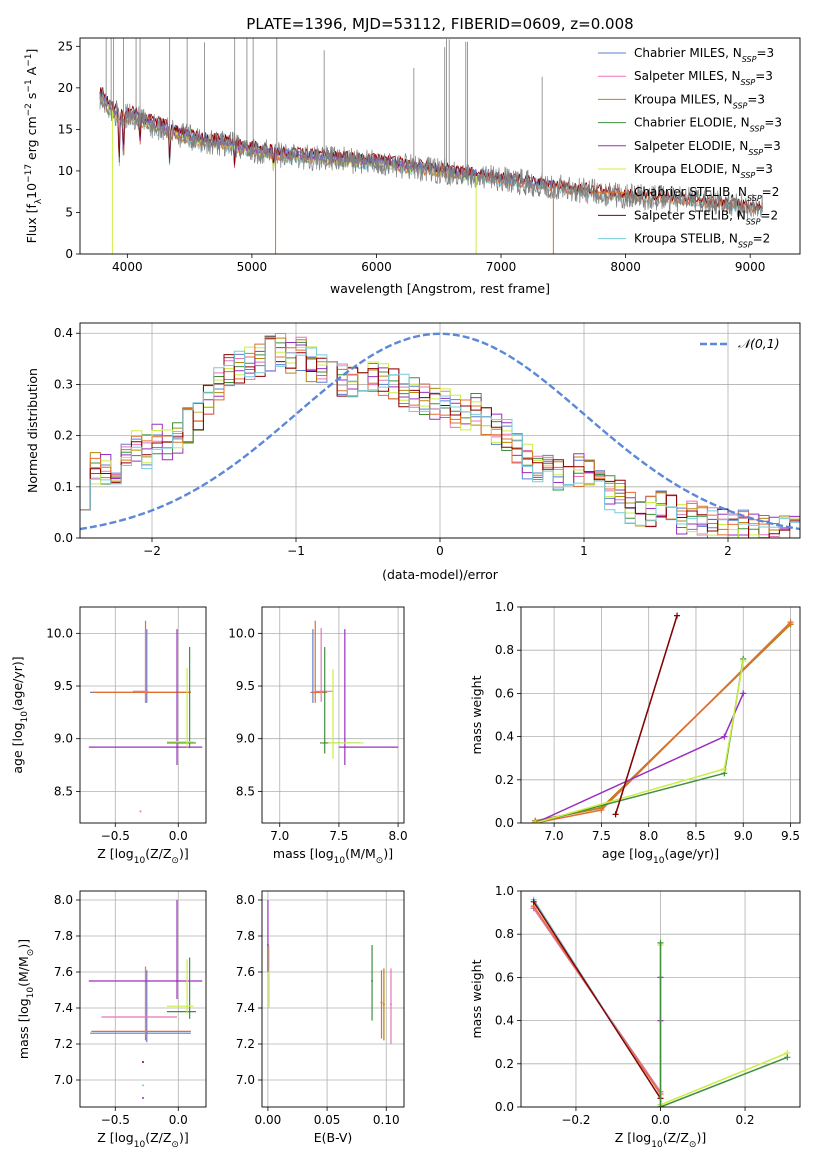 The image size is (819, 1170). I want to click on y-axis-label: Flux [fλ10−17 erg cm−2 s−1 A−1], so click(34, 146).